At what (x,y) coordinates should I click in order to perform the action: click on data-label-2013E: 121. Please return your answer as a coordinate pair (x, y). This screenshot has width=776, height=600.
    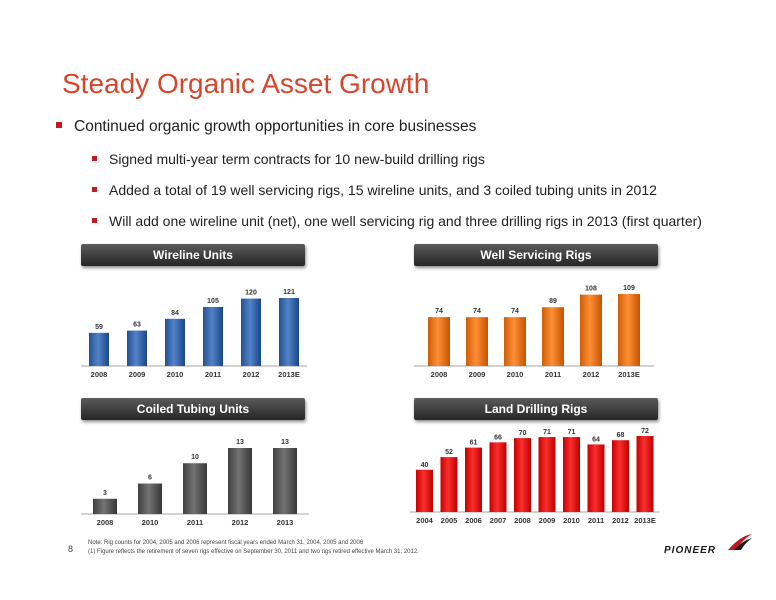
    Looking at the image, I should click on (289, 292).